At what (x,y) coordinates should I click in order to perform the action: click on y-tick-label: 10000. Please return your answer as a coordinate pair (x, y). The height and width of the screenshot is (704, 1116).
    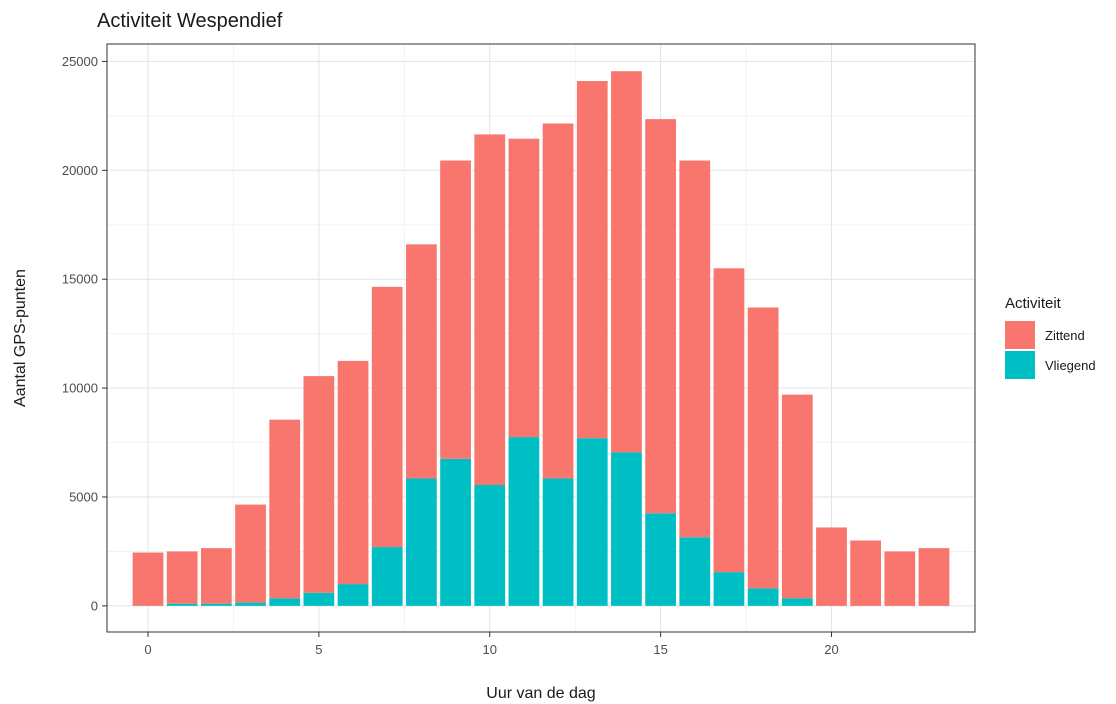
    Looking at the image, I should click on (80, 388).